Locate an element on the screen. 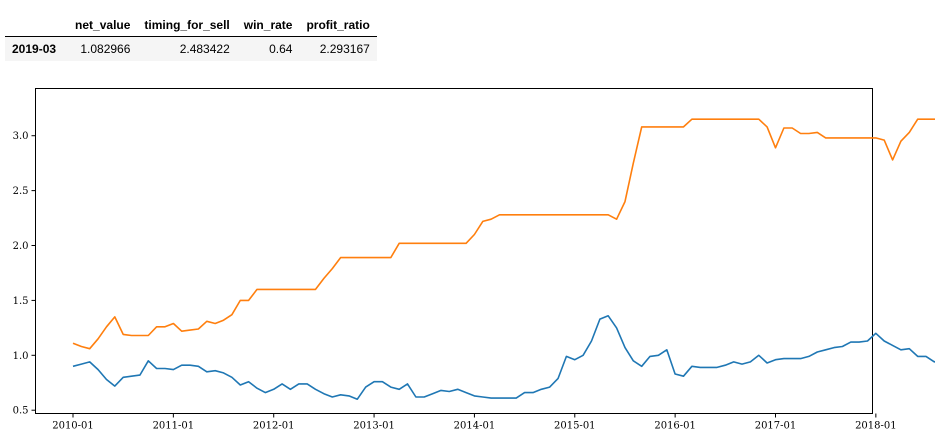 The image size is (935, 441). x-tick-label: 2018-01 is located at coordinates (876, 426).